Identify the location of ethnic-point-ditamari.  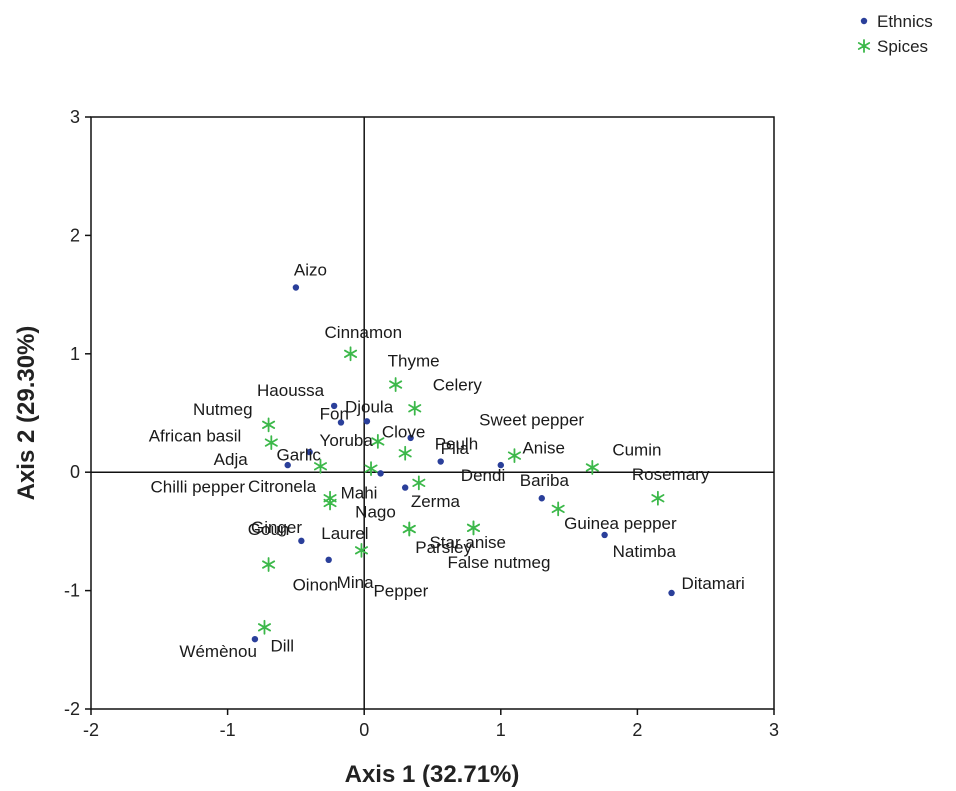
(671, 593).